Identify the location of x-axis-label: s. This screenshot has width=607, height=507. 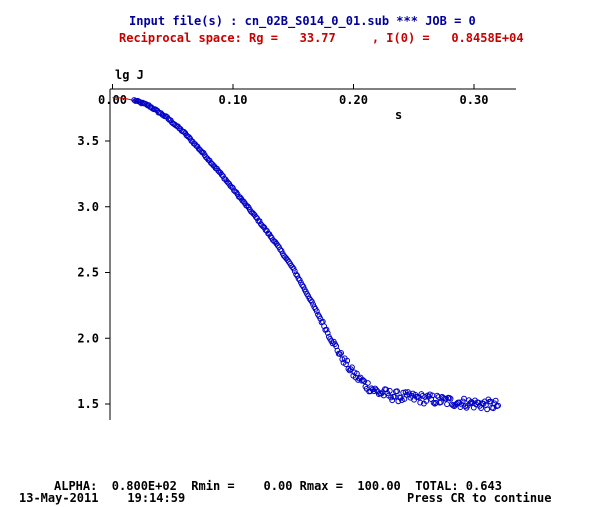
(398, 115).